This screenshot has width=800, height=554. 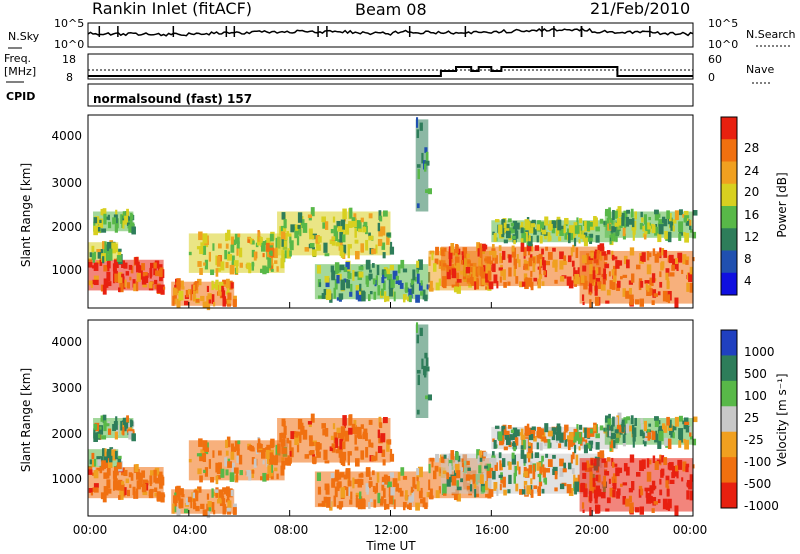 What do you see at coordinates (711, 77) in the screenshot?
I see `nave-tick-bottom: 0` at bounding box center [711, 77].